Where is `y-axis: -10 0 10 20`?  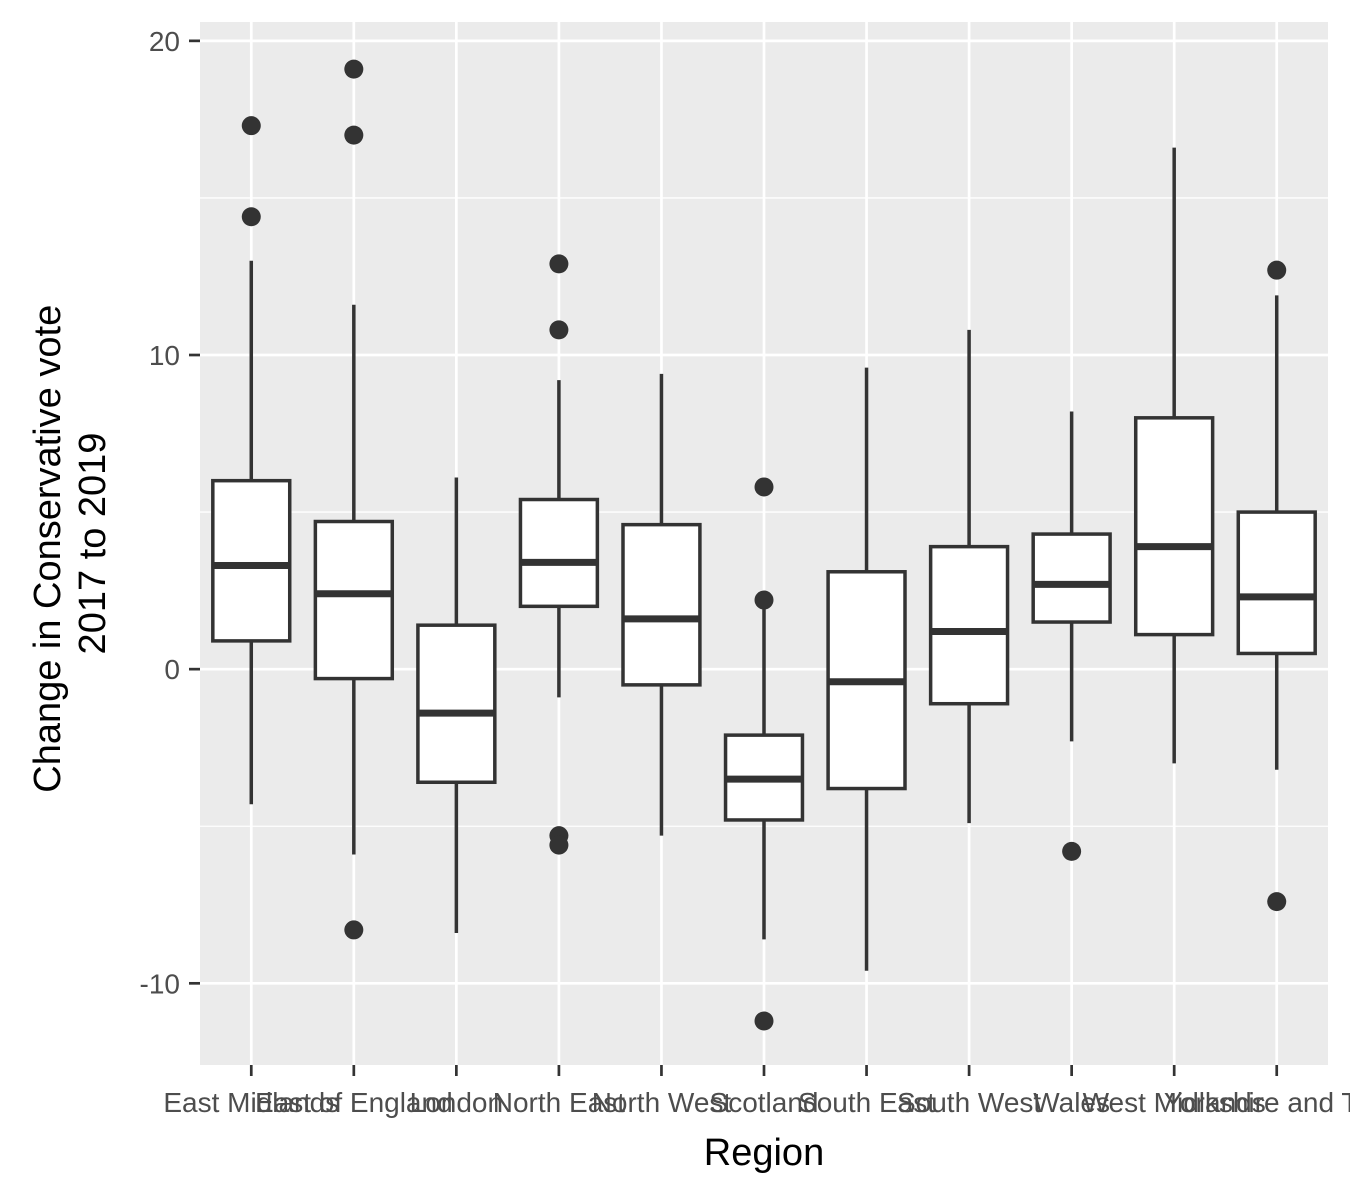
y-axis: -10 0 10 20 is located at coordinates (170, 512).